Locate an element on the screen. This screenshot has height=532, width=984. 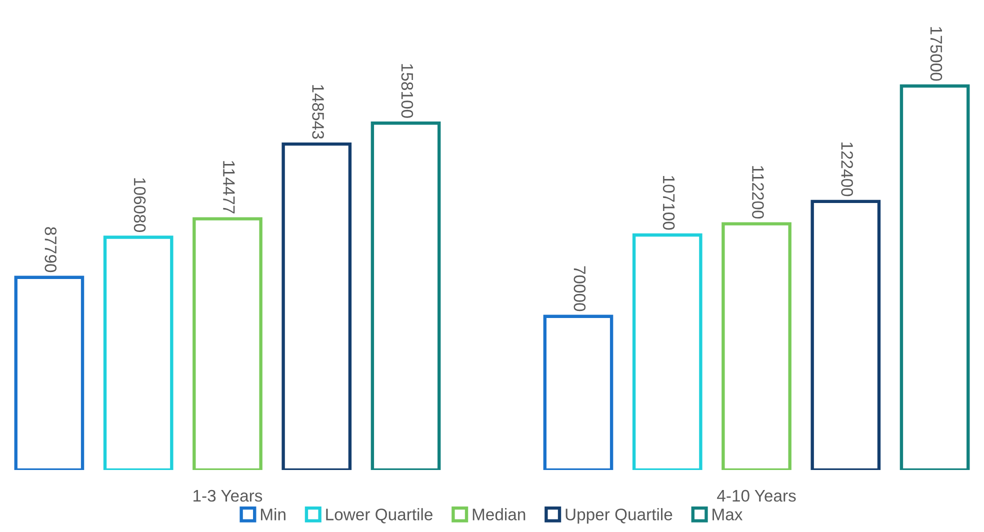
data-label: 175000 is located at coordinates (936, 54).